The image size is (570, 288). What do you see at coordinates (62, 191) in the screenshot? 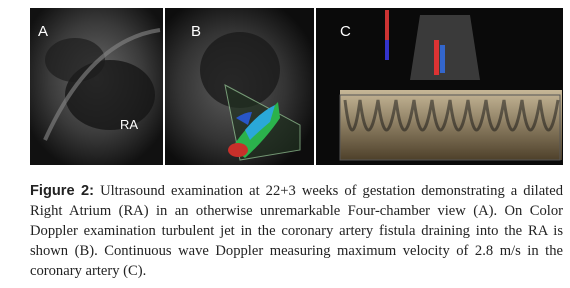
I see `caption-label: Figure 2:` at bounding box center [62, 191].